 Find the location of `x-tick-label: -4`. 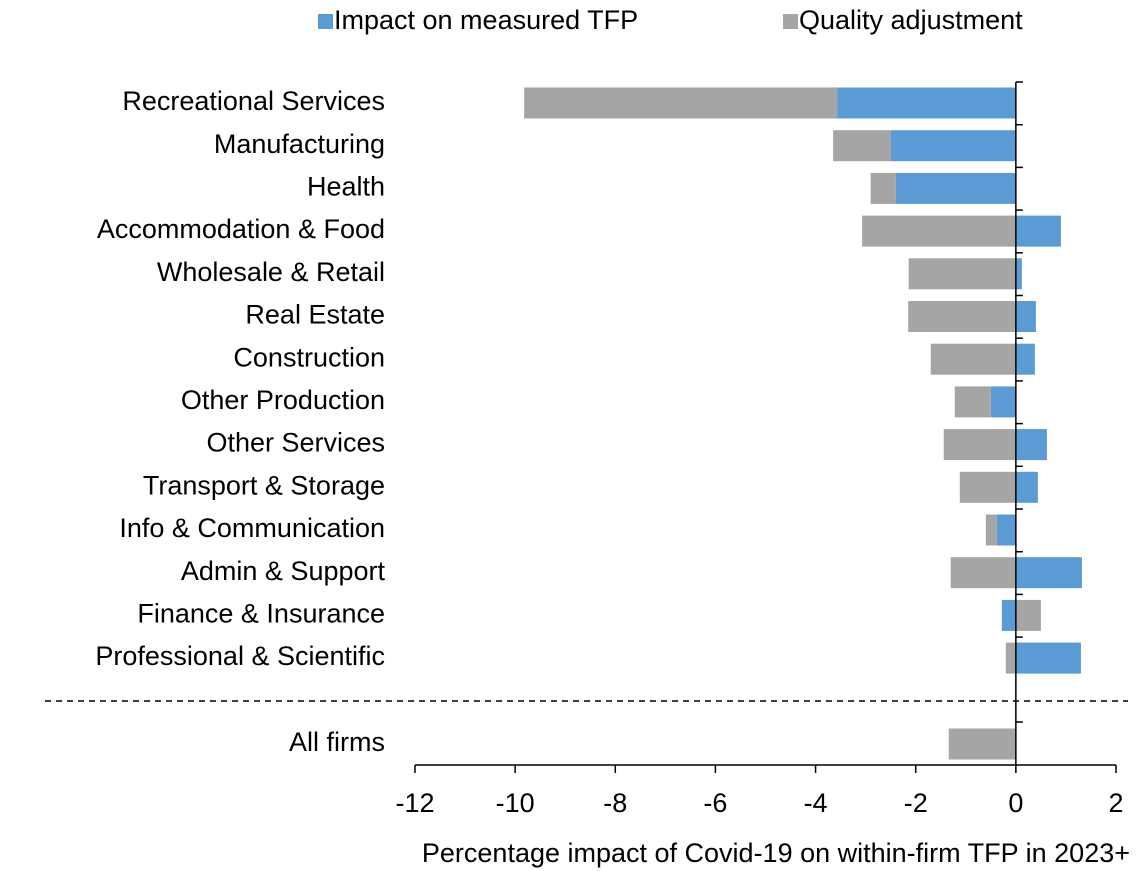

x-tick-label: -4 is located at coordinates (816, 803).